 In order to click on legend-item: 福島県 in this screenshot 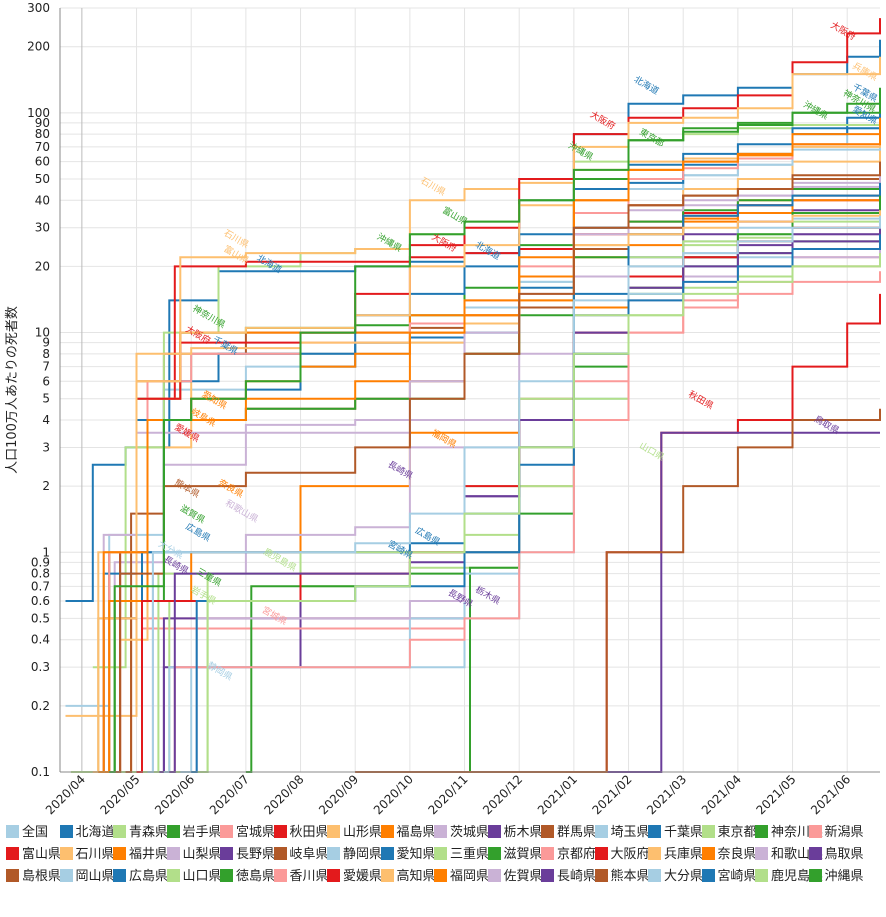, I will do `click(408, 833)`.